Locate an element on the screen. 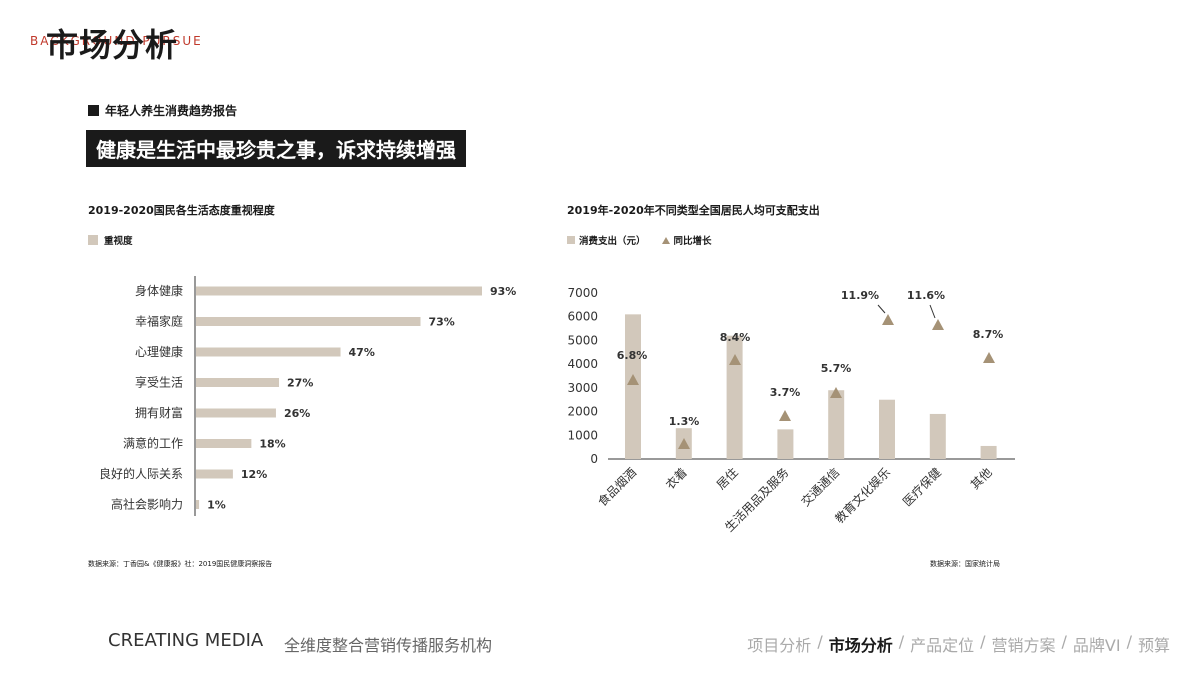 This screenshot has height=675, width=1200. y-tick-label: 4000 is located at coordinates (582, 364).